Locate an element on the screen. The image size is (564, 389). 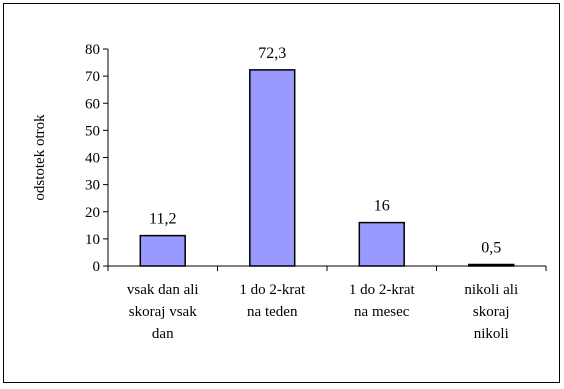
category-label: nikoli ali skoraj nikoli is located at coordinates (491, 312).